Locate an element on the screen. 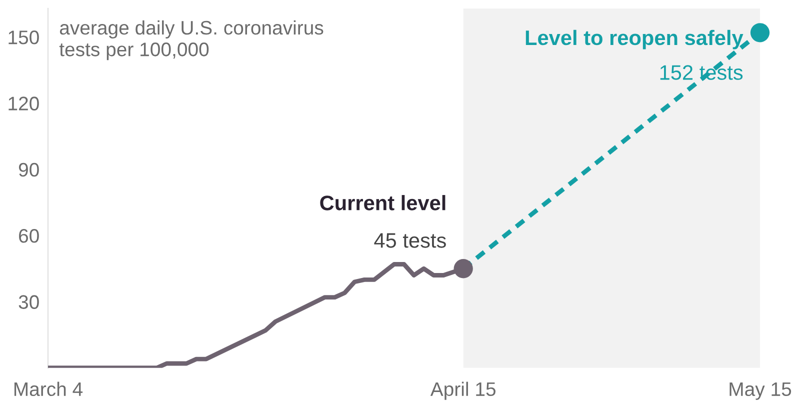 This screenshot has height=419, width=800. x-tick-label: April 15 is located at coordinates (463, 391).